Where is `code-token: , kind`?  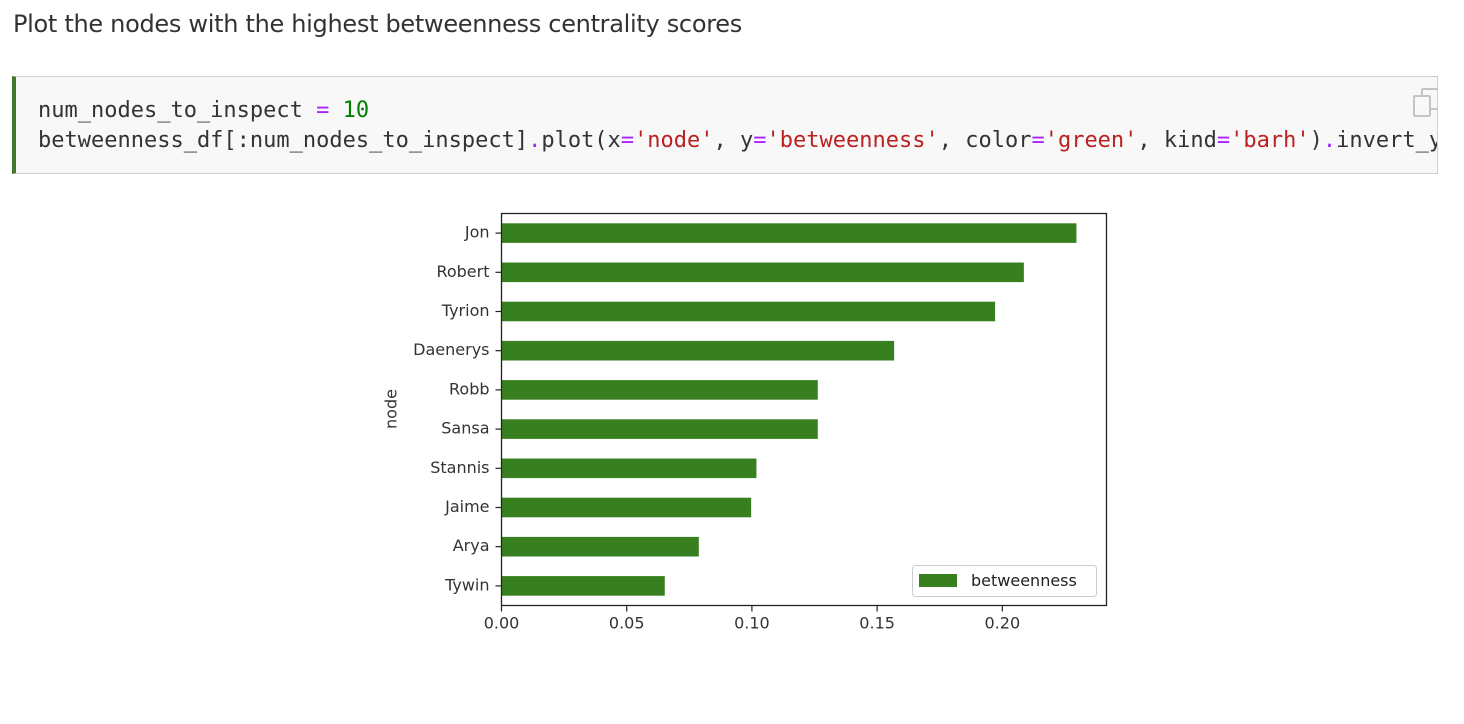
code-token: , kind is located at coordinates (1177, 140).